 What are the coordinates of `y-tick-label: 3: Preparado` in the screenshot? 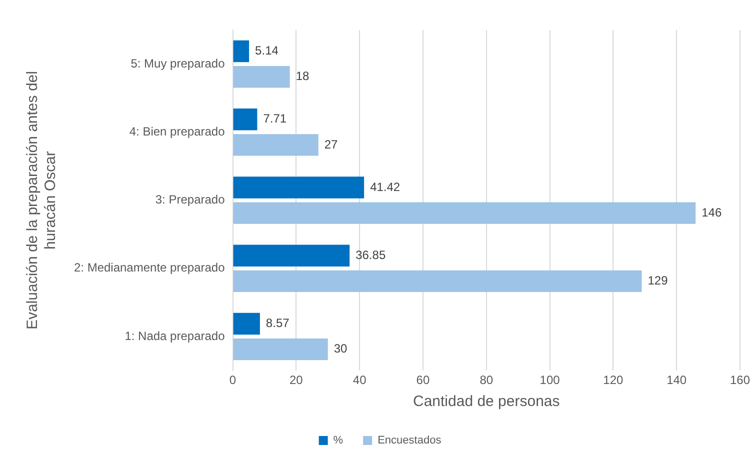 It's located at (190, 199).